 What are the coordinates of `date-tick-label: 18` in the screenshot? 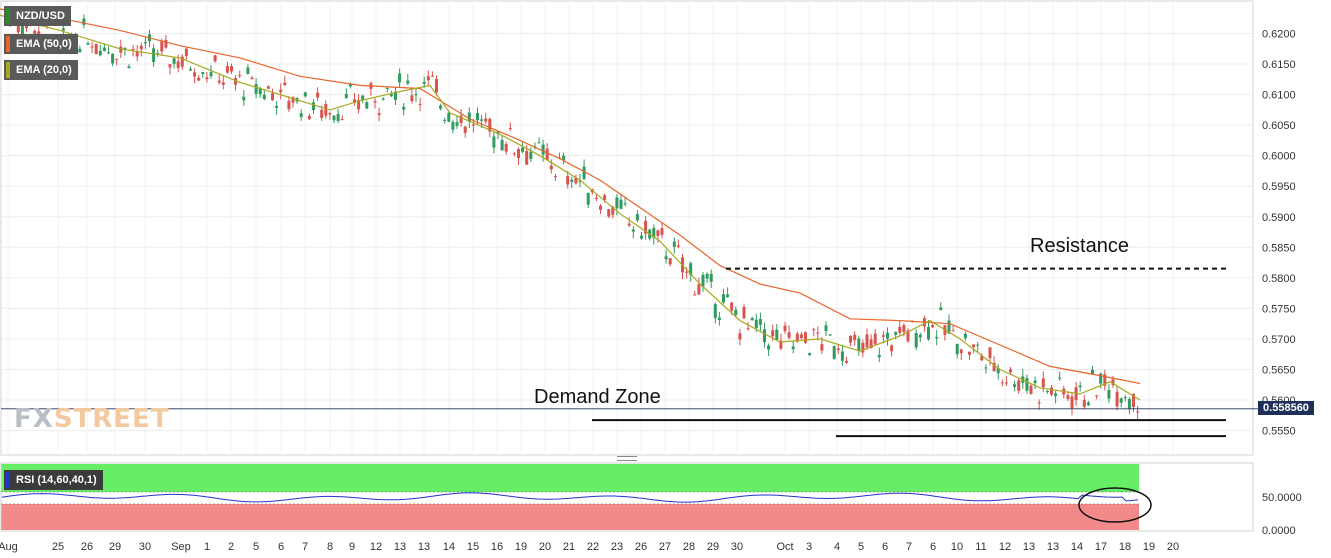 It's located at (1125, 547).